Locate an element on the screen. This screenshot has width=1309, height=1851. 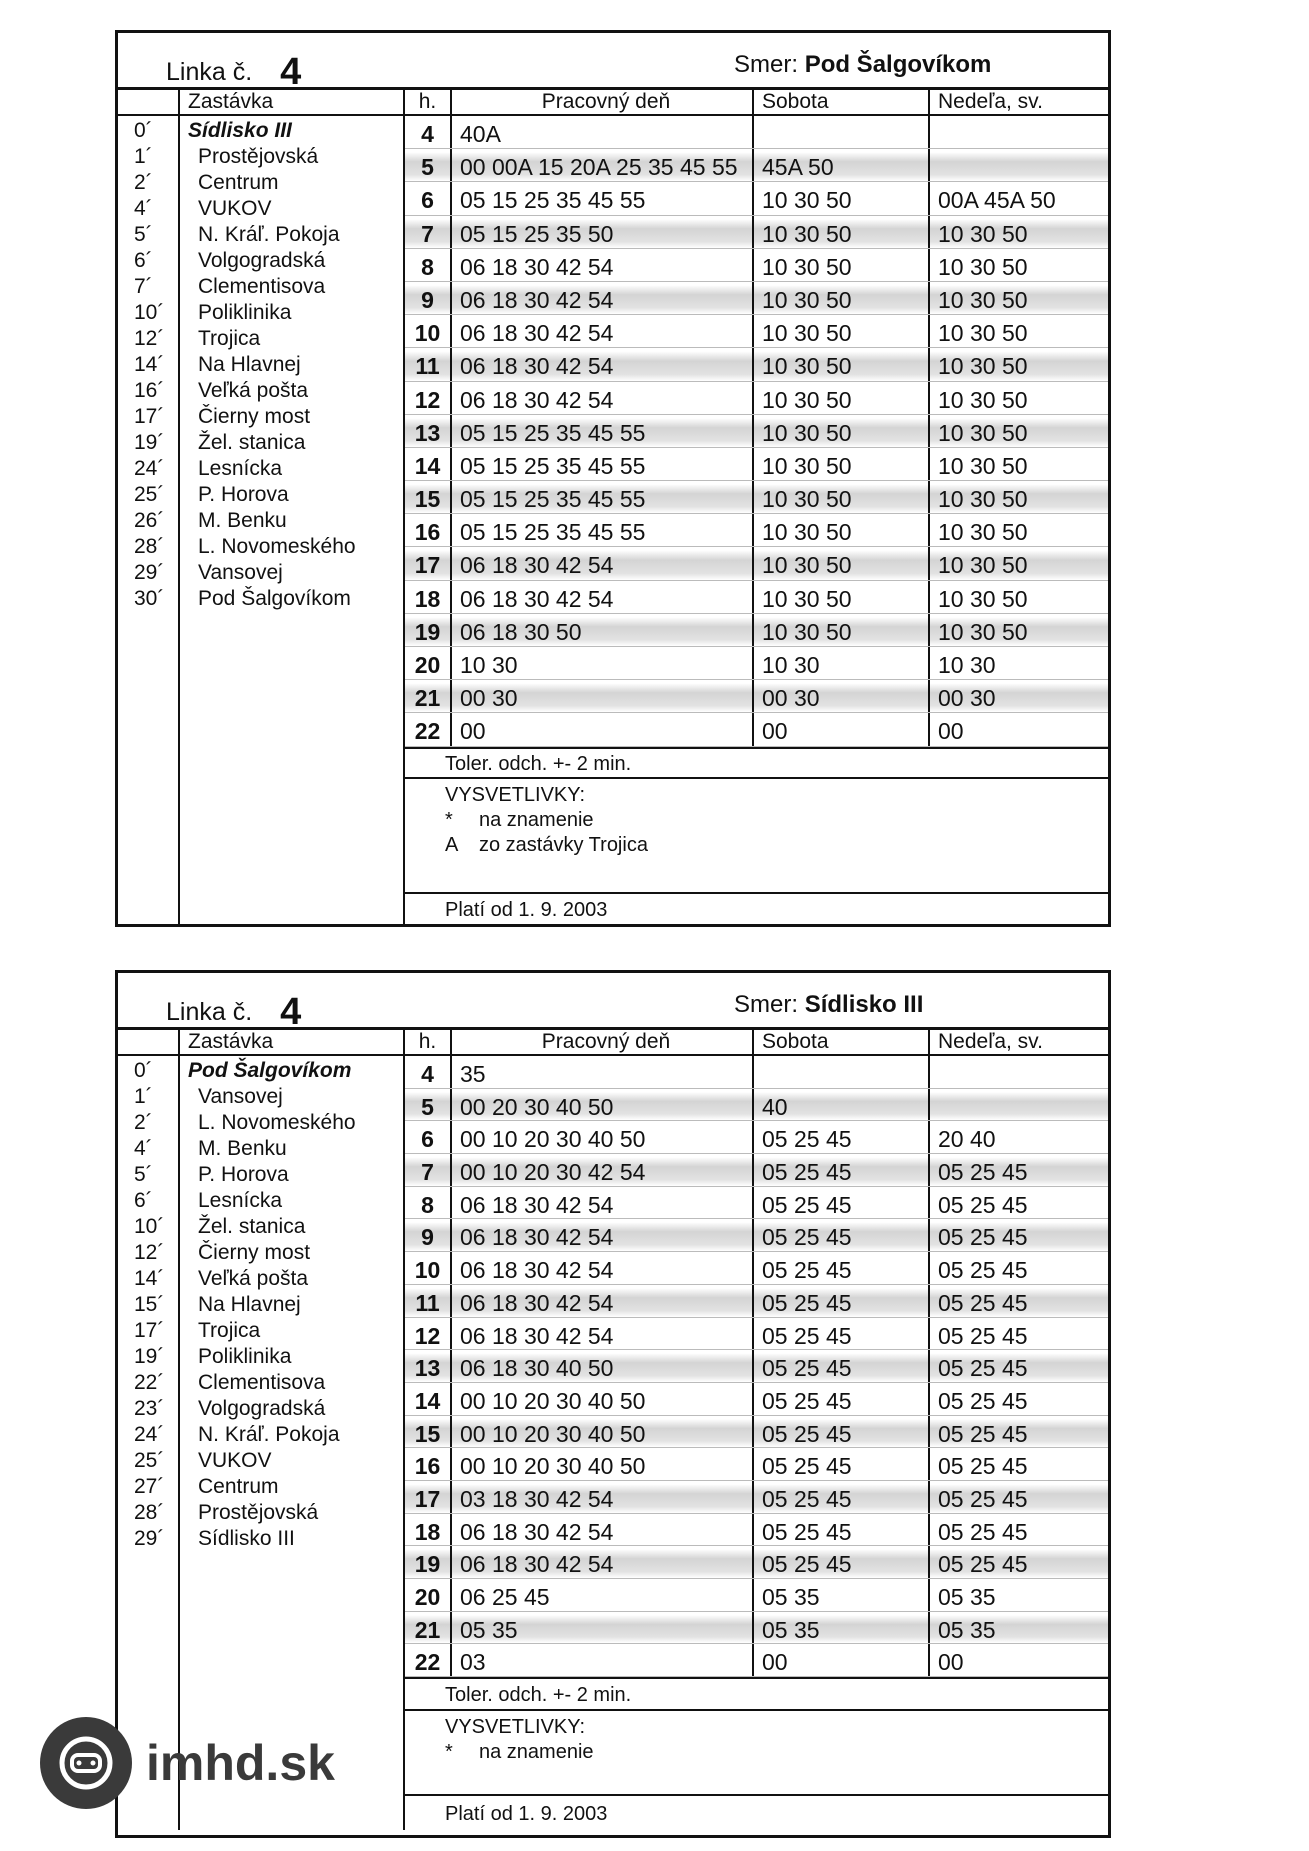
hour: 18 is located at coordinates (428, 596).